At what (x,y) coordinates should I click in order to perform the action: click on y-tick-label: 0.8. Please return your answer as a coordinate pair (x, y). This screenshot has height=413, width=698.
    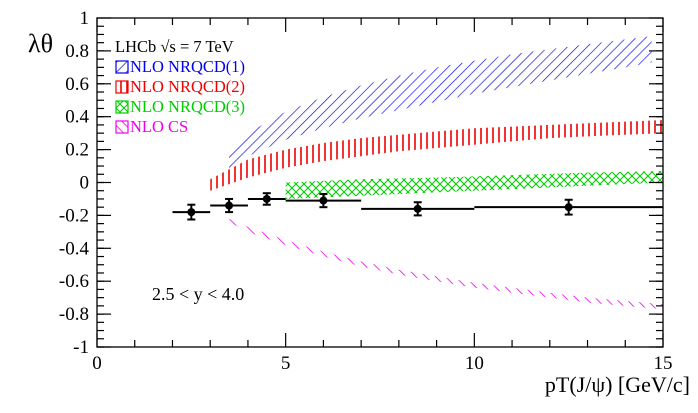
    Looking at the image, I should click on (77, 51).